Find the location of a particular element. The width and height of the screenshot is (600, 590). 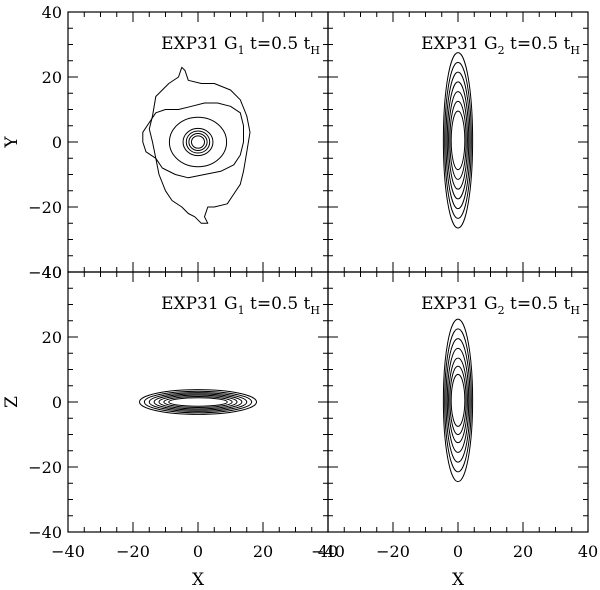

x-axis-label-left: X is located at coordinates (198, 580).